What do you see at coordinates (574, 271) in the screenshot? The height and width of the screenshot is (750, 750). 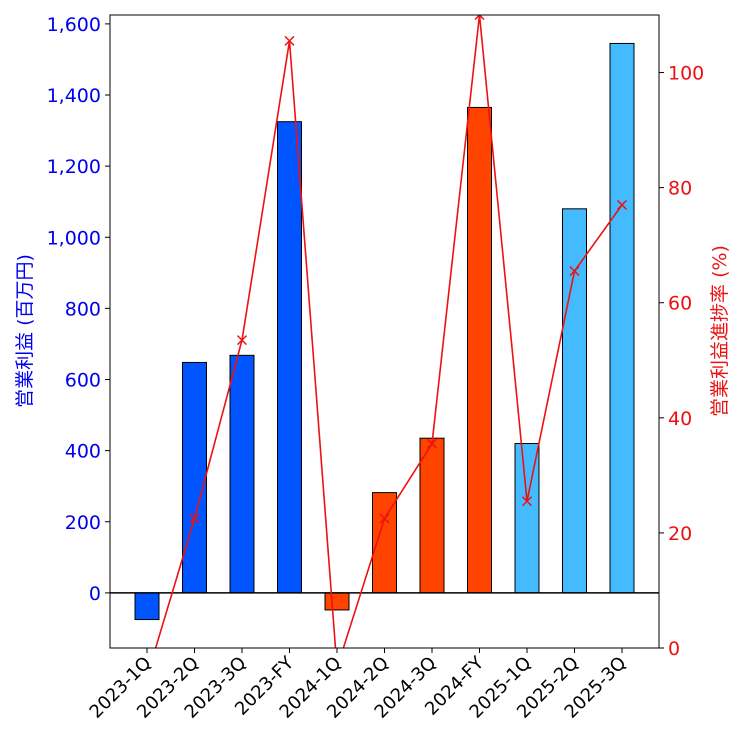 I see `progress-marker-2025-2Q` at bounding box center [574, 271].